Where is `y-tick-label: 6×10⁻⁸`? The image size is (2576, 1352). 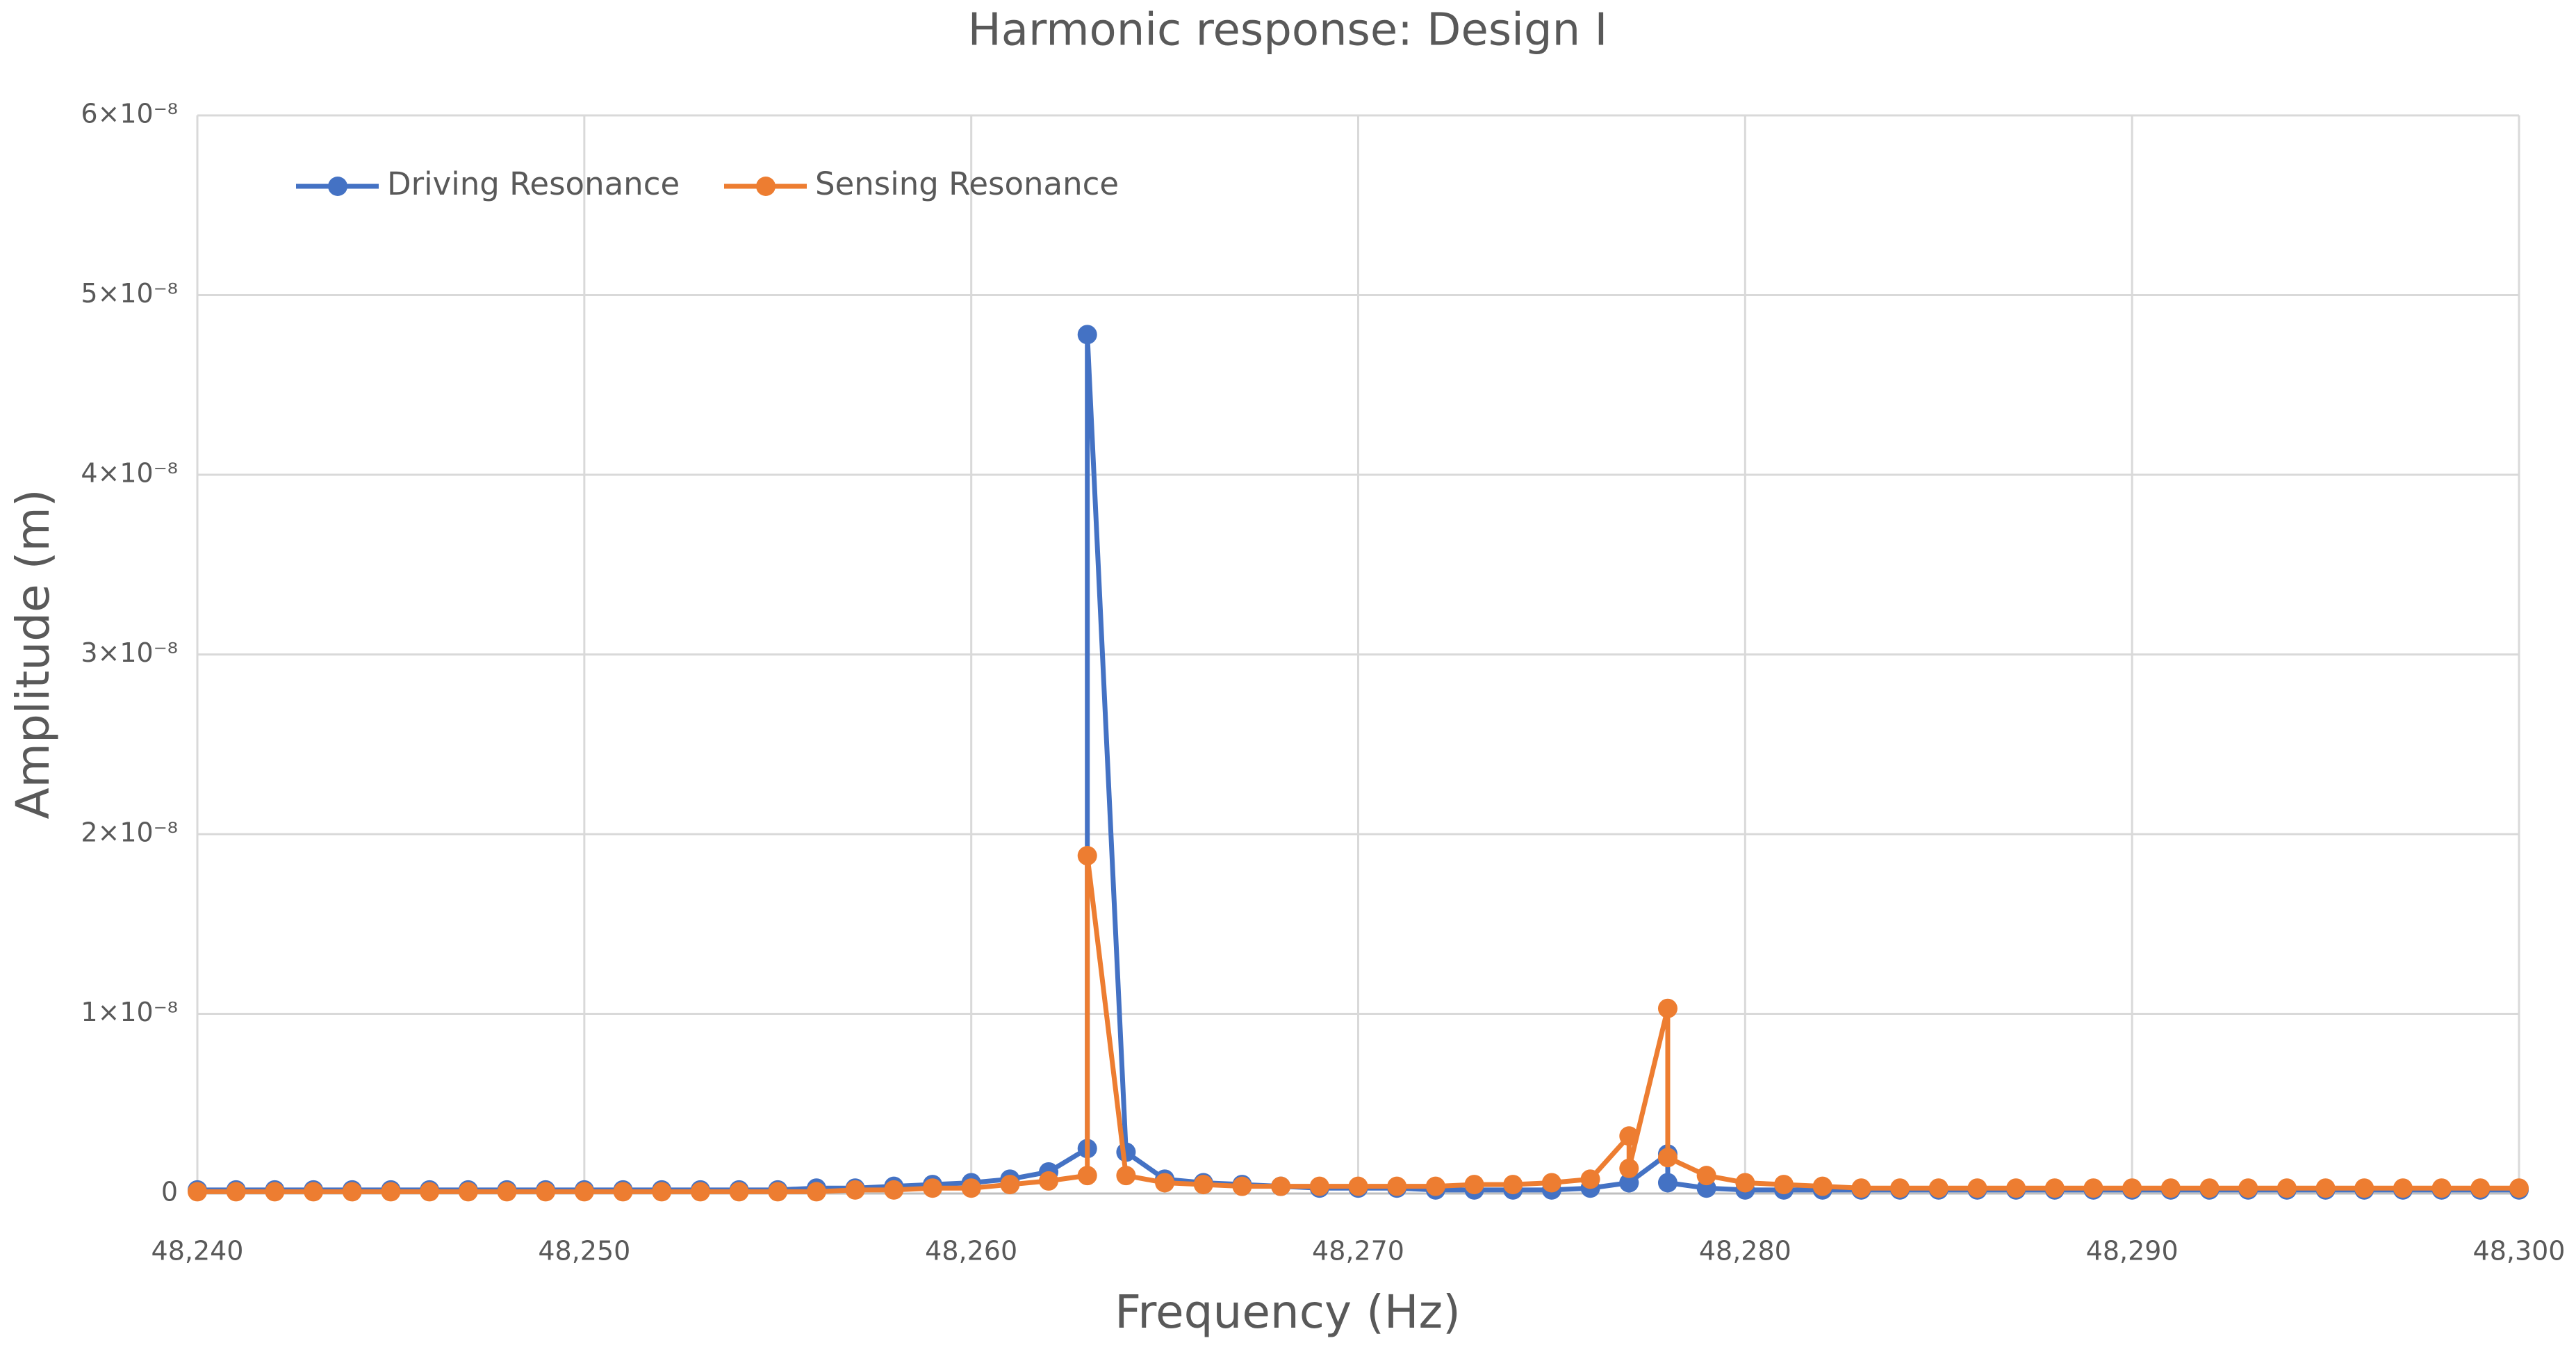 y-tick-label: 6×10⁻⁸ is located at coordinates (129, 114).